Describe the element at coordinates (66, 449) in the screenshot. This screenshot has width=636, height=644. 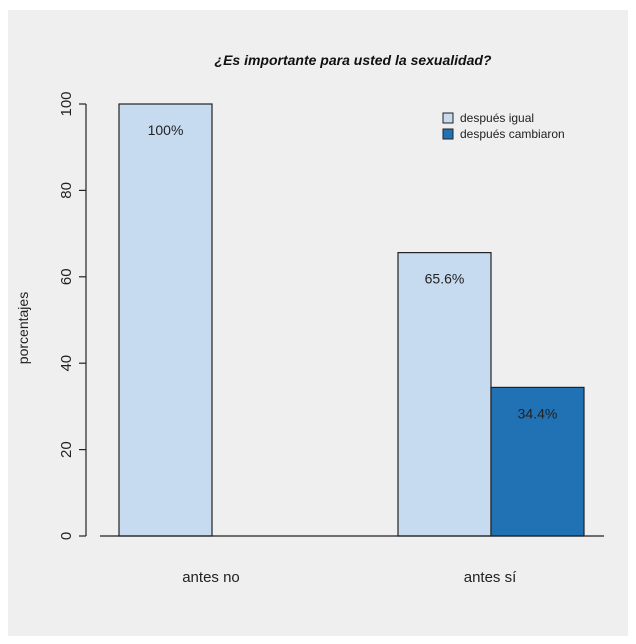
I see `y-tick-label: 20` at that location.